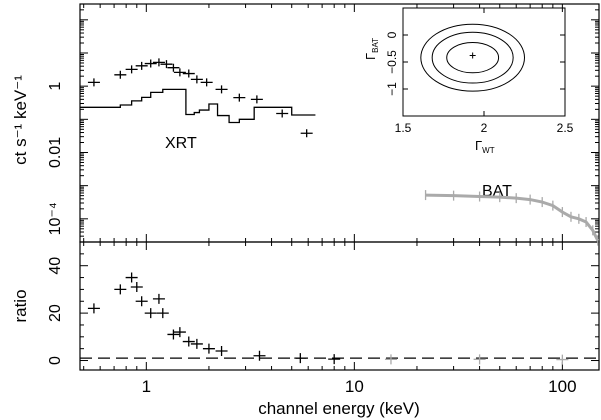  I want to click on inset-panel-frame, so click(484, 62).